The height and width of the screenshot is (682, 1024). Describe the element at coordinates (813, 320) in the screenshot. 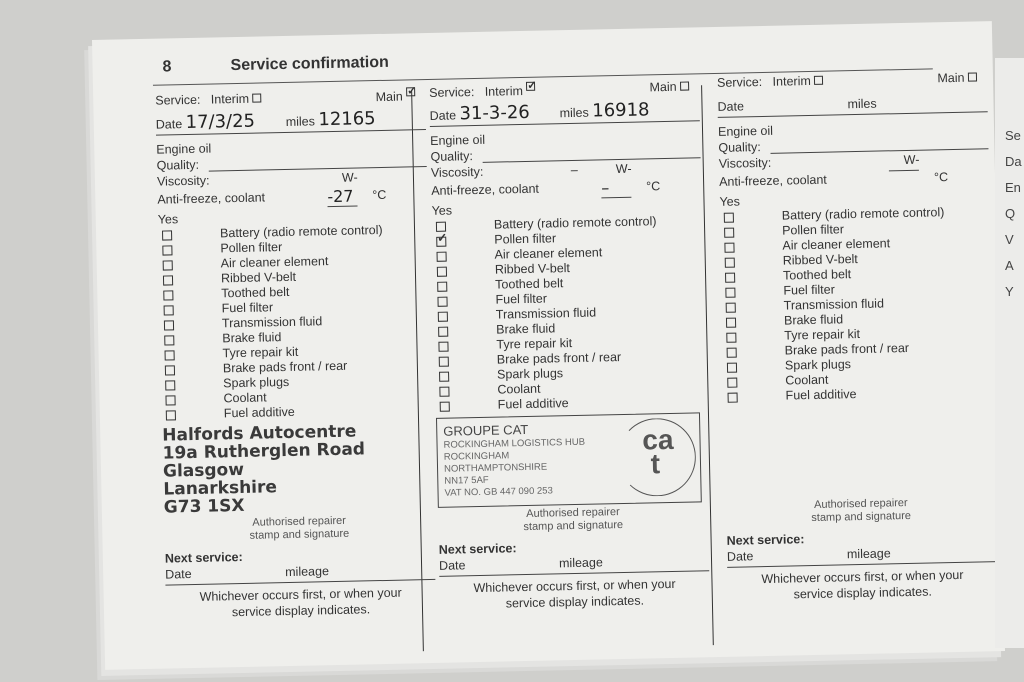

I see `item-label: Brake fluid` at that location.